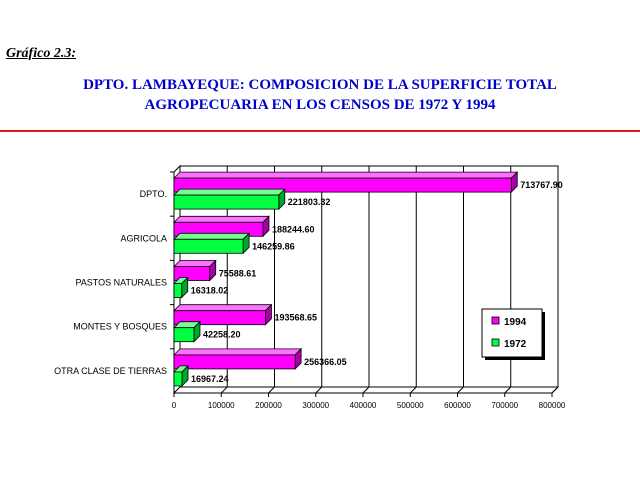  Describe the element at coordinates (121, 283) in the screenshot. I see `category-label: PASTOS NATURALES` at that location.